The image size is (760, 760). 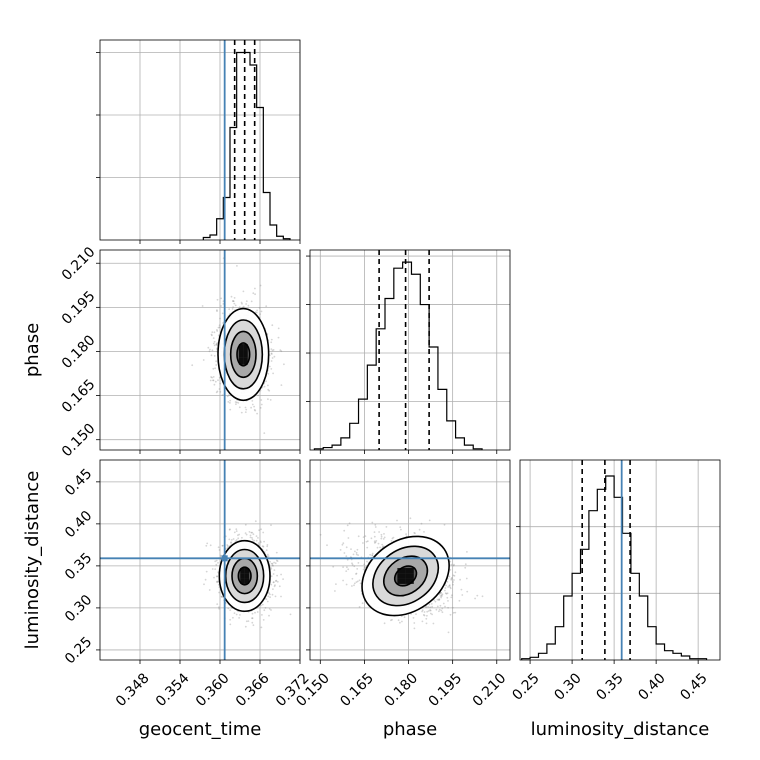 I want to click on x-axis-label-geocent_time: geocent_time, so click(x=200, y=729).